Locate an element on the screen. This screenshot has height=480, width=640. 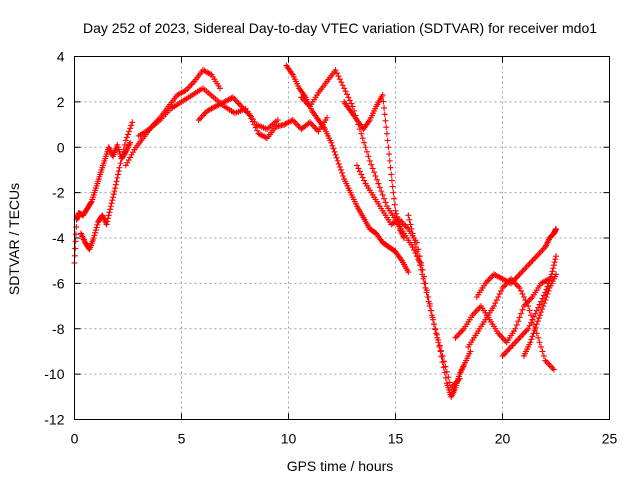
y-axis-label: SDTVAR / TECUs is located at coordinates (14, 239).